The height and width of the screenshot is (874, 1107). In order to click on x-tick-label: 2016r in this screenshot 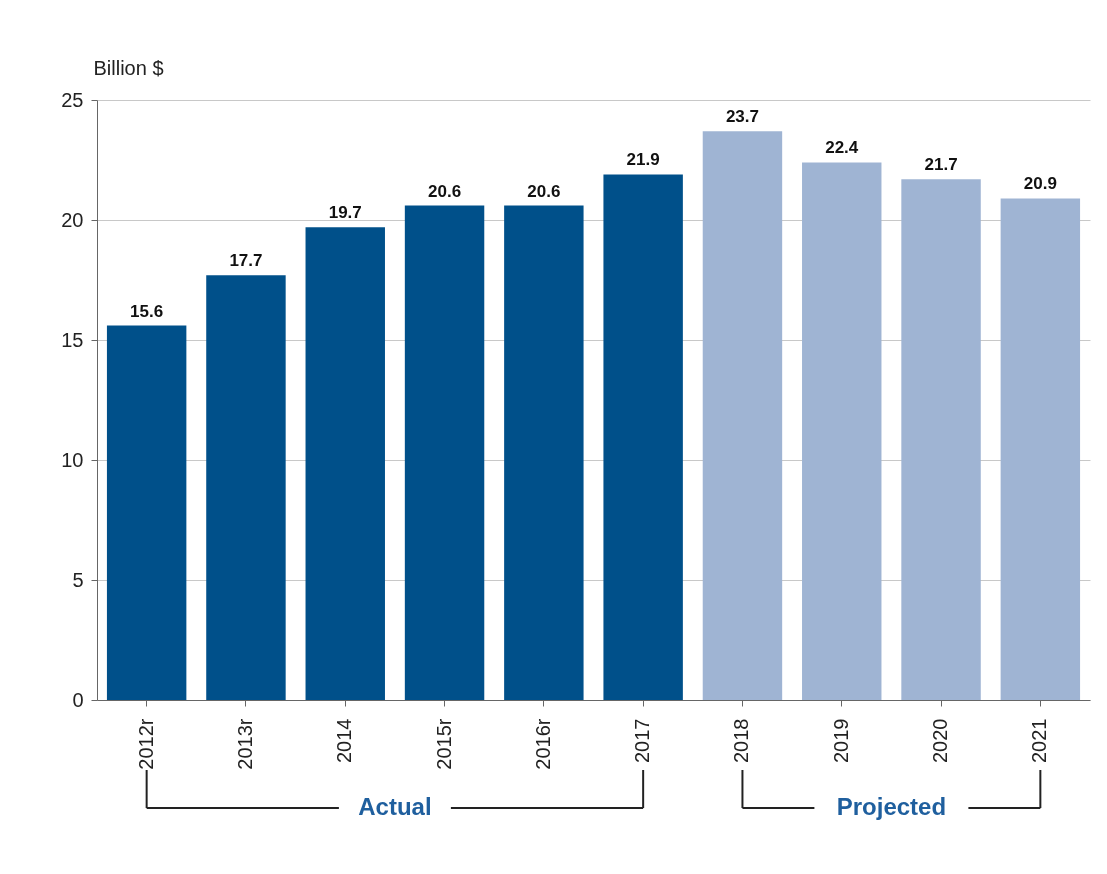, I will do `click(542, 744)`.